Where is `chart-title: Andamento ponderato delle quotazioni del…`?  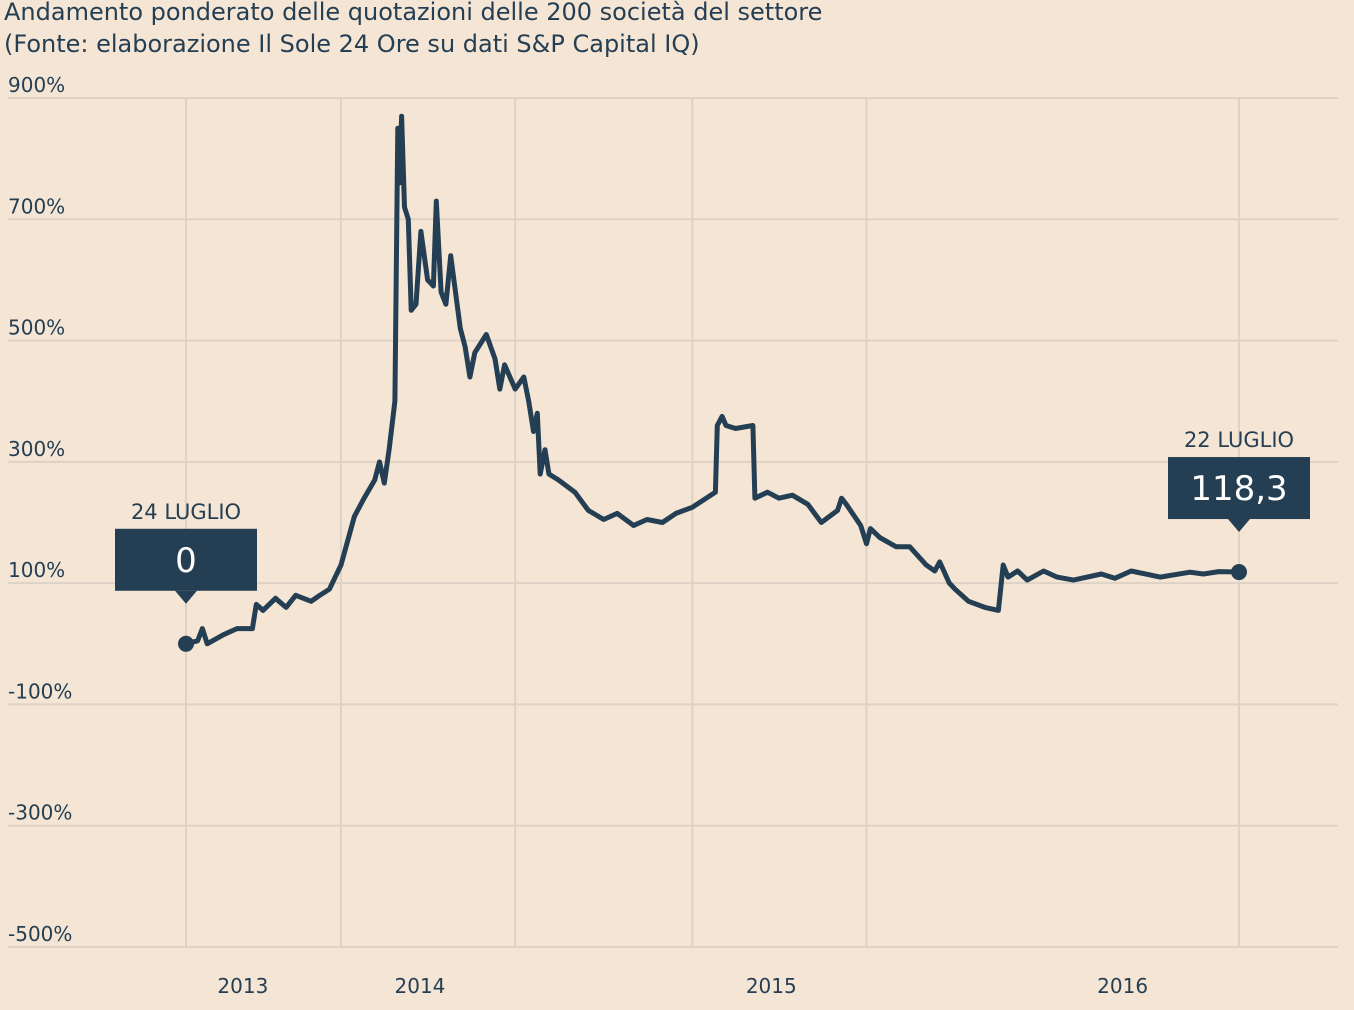
chart-title: Andamento ponderato delle quotazioni del… is located at coordinates (413, 13).